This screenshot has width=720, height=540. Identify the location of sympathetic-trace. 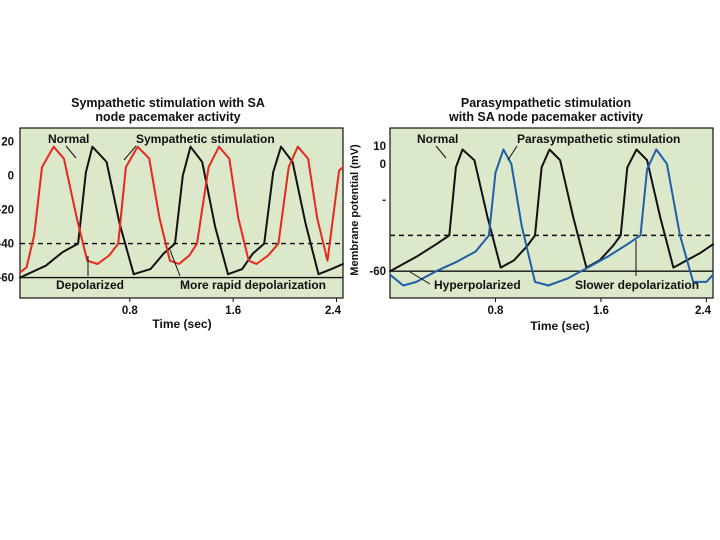
(181, 209).